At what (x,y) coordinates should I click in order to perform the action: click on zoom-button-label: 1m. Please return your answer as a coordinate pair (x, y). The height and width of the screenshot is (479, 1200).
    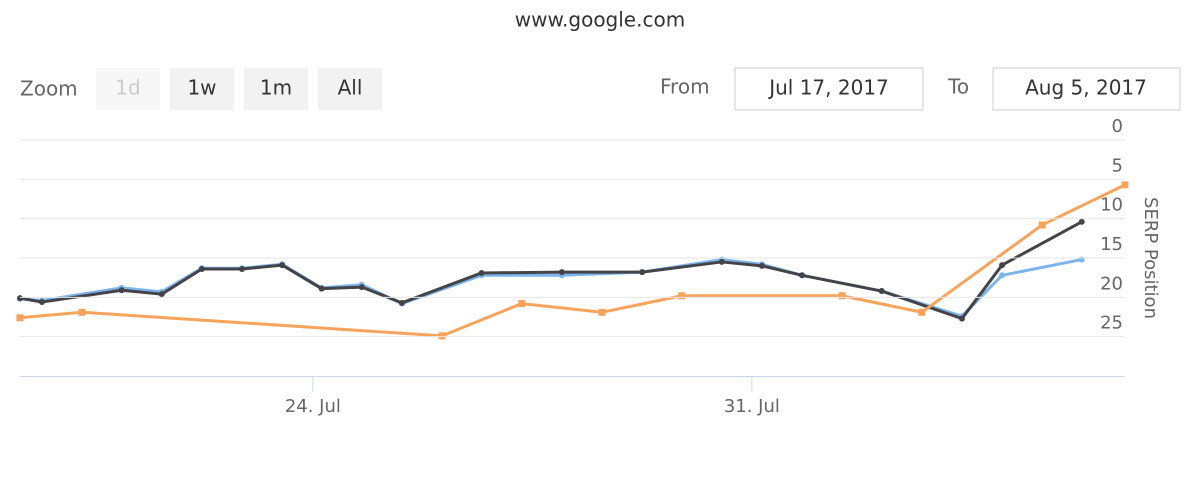
    Looking at the image, I should click on (276, 88).